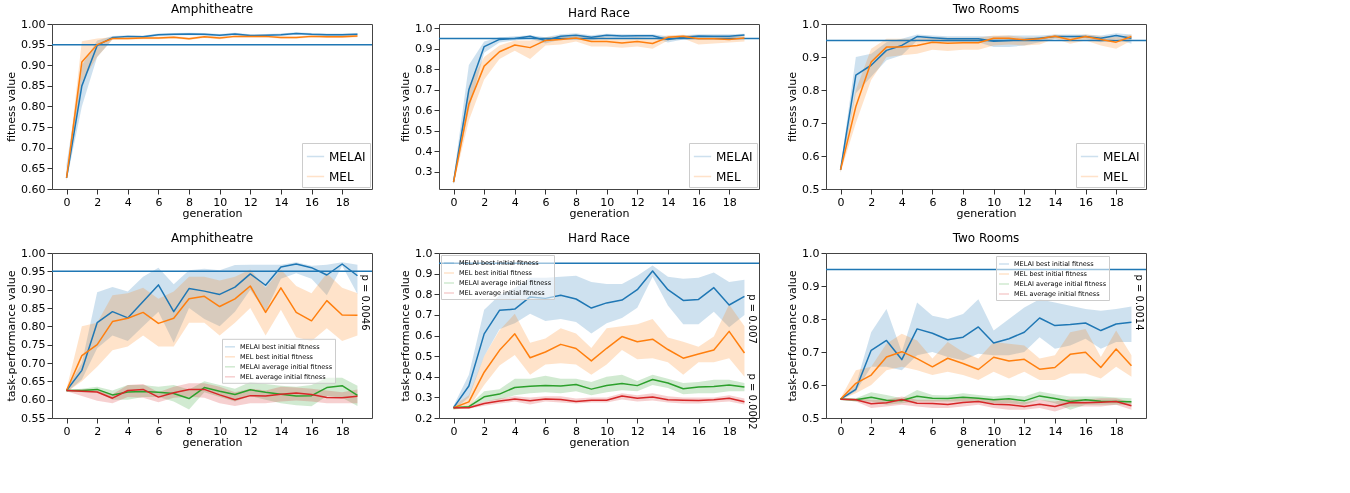  What do you see at coordinates (33, 106) in the screenshot?
I see `y-tick-label: 0.80` at bounding box center [33, 106].